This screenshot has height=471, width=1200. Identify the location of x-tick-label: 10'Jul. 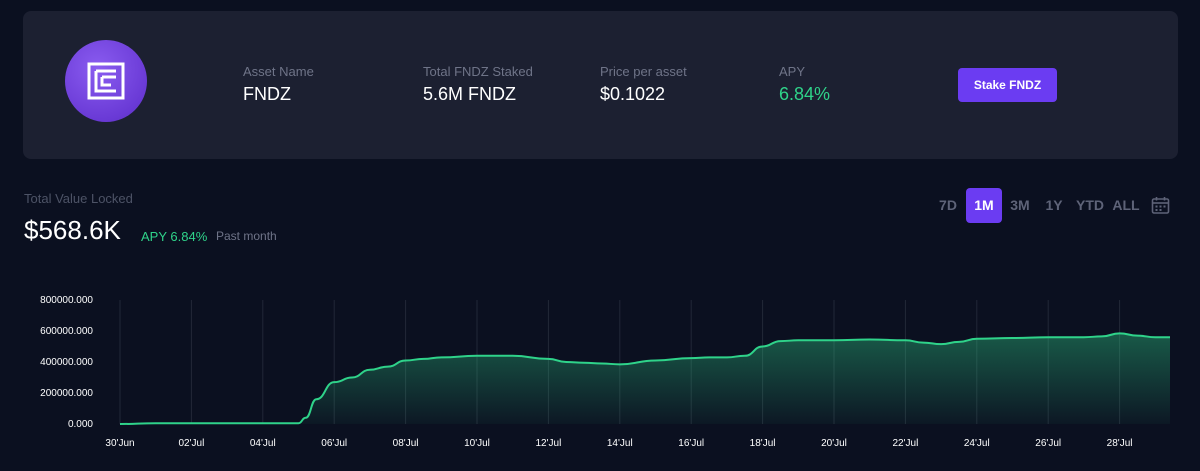
(477, 443).